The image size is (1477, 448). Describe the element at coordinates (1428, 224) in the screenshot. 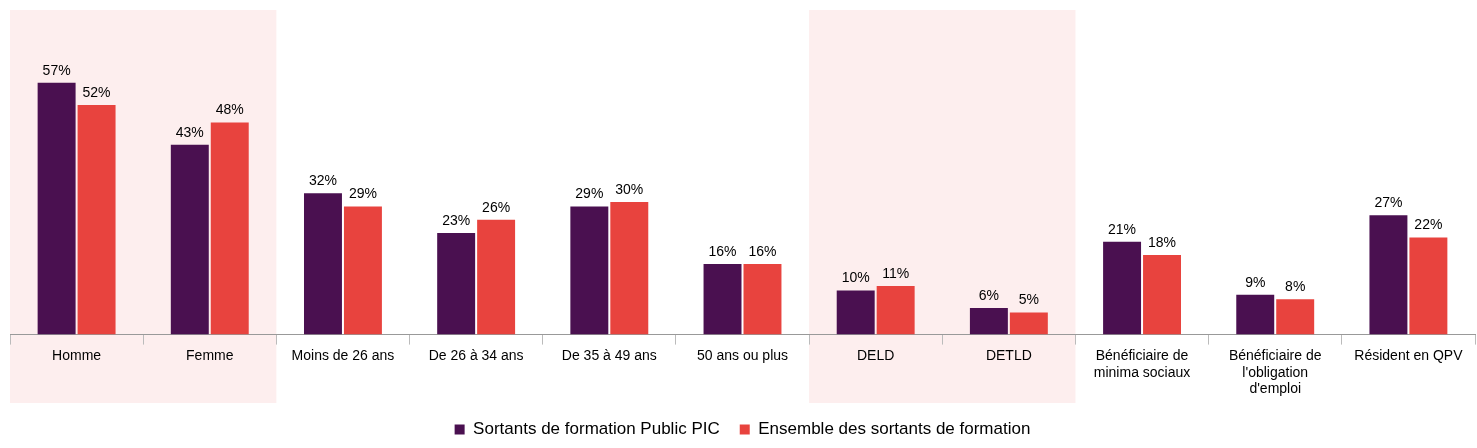

I see `data-label: 22%` at that location.